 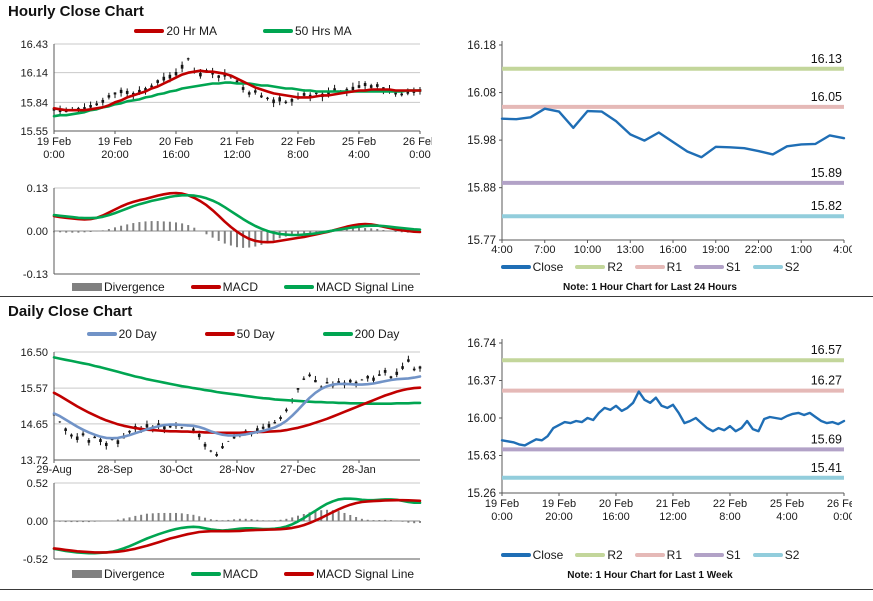 I want to click on y-tick-label: 15.63, so click(x=481, y=457).